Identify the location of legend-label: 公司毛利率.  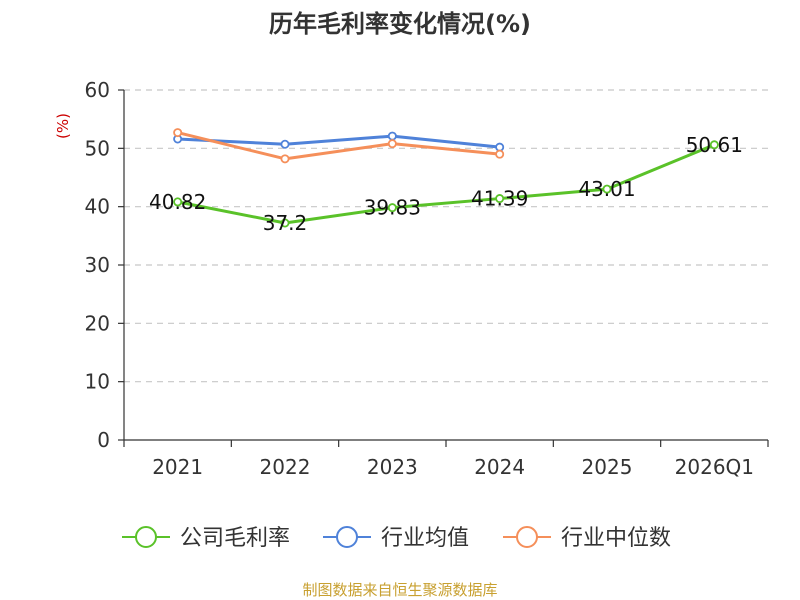
(235, 538).